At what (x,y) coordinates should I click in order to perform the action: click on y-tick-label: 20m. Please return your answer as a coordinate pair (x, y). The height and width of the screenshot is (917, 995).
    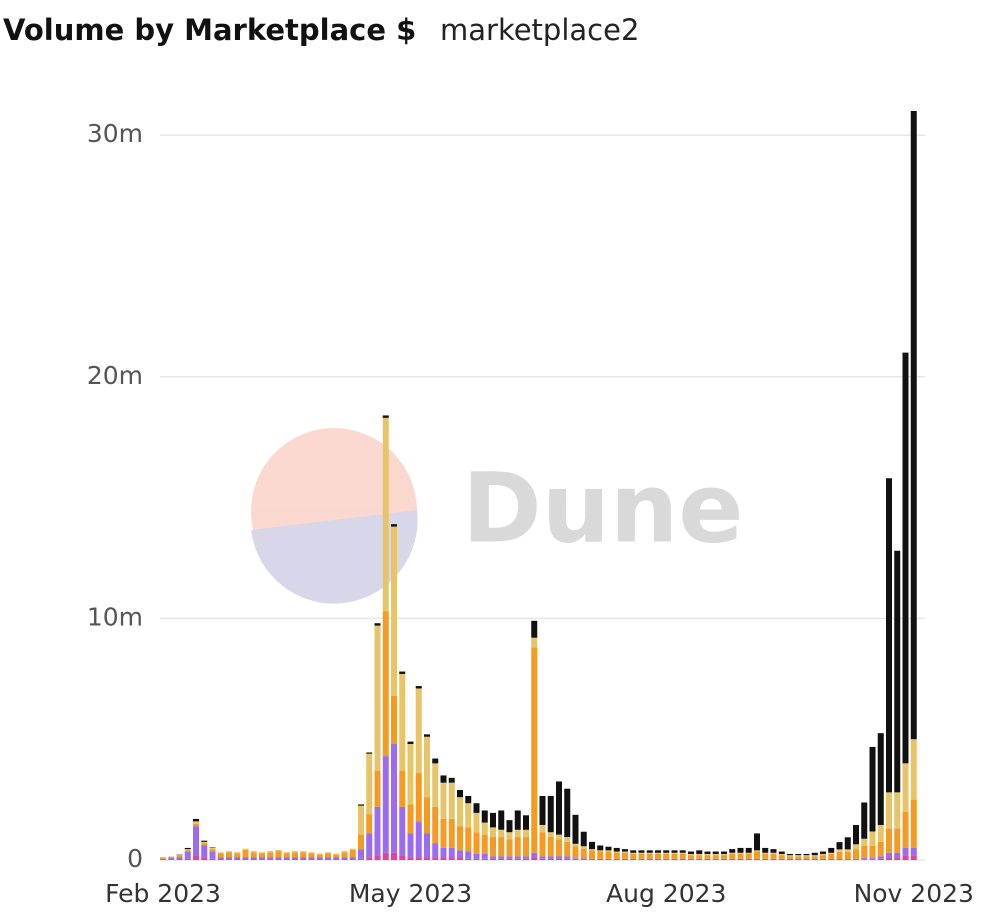
    Looking at the image, I should click on (115, 375).